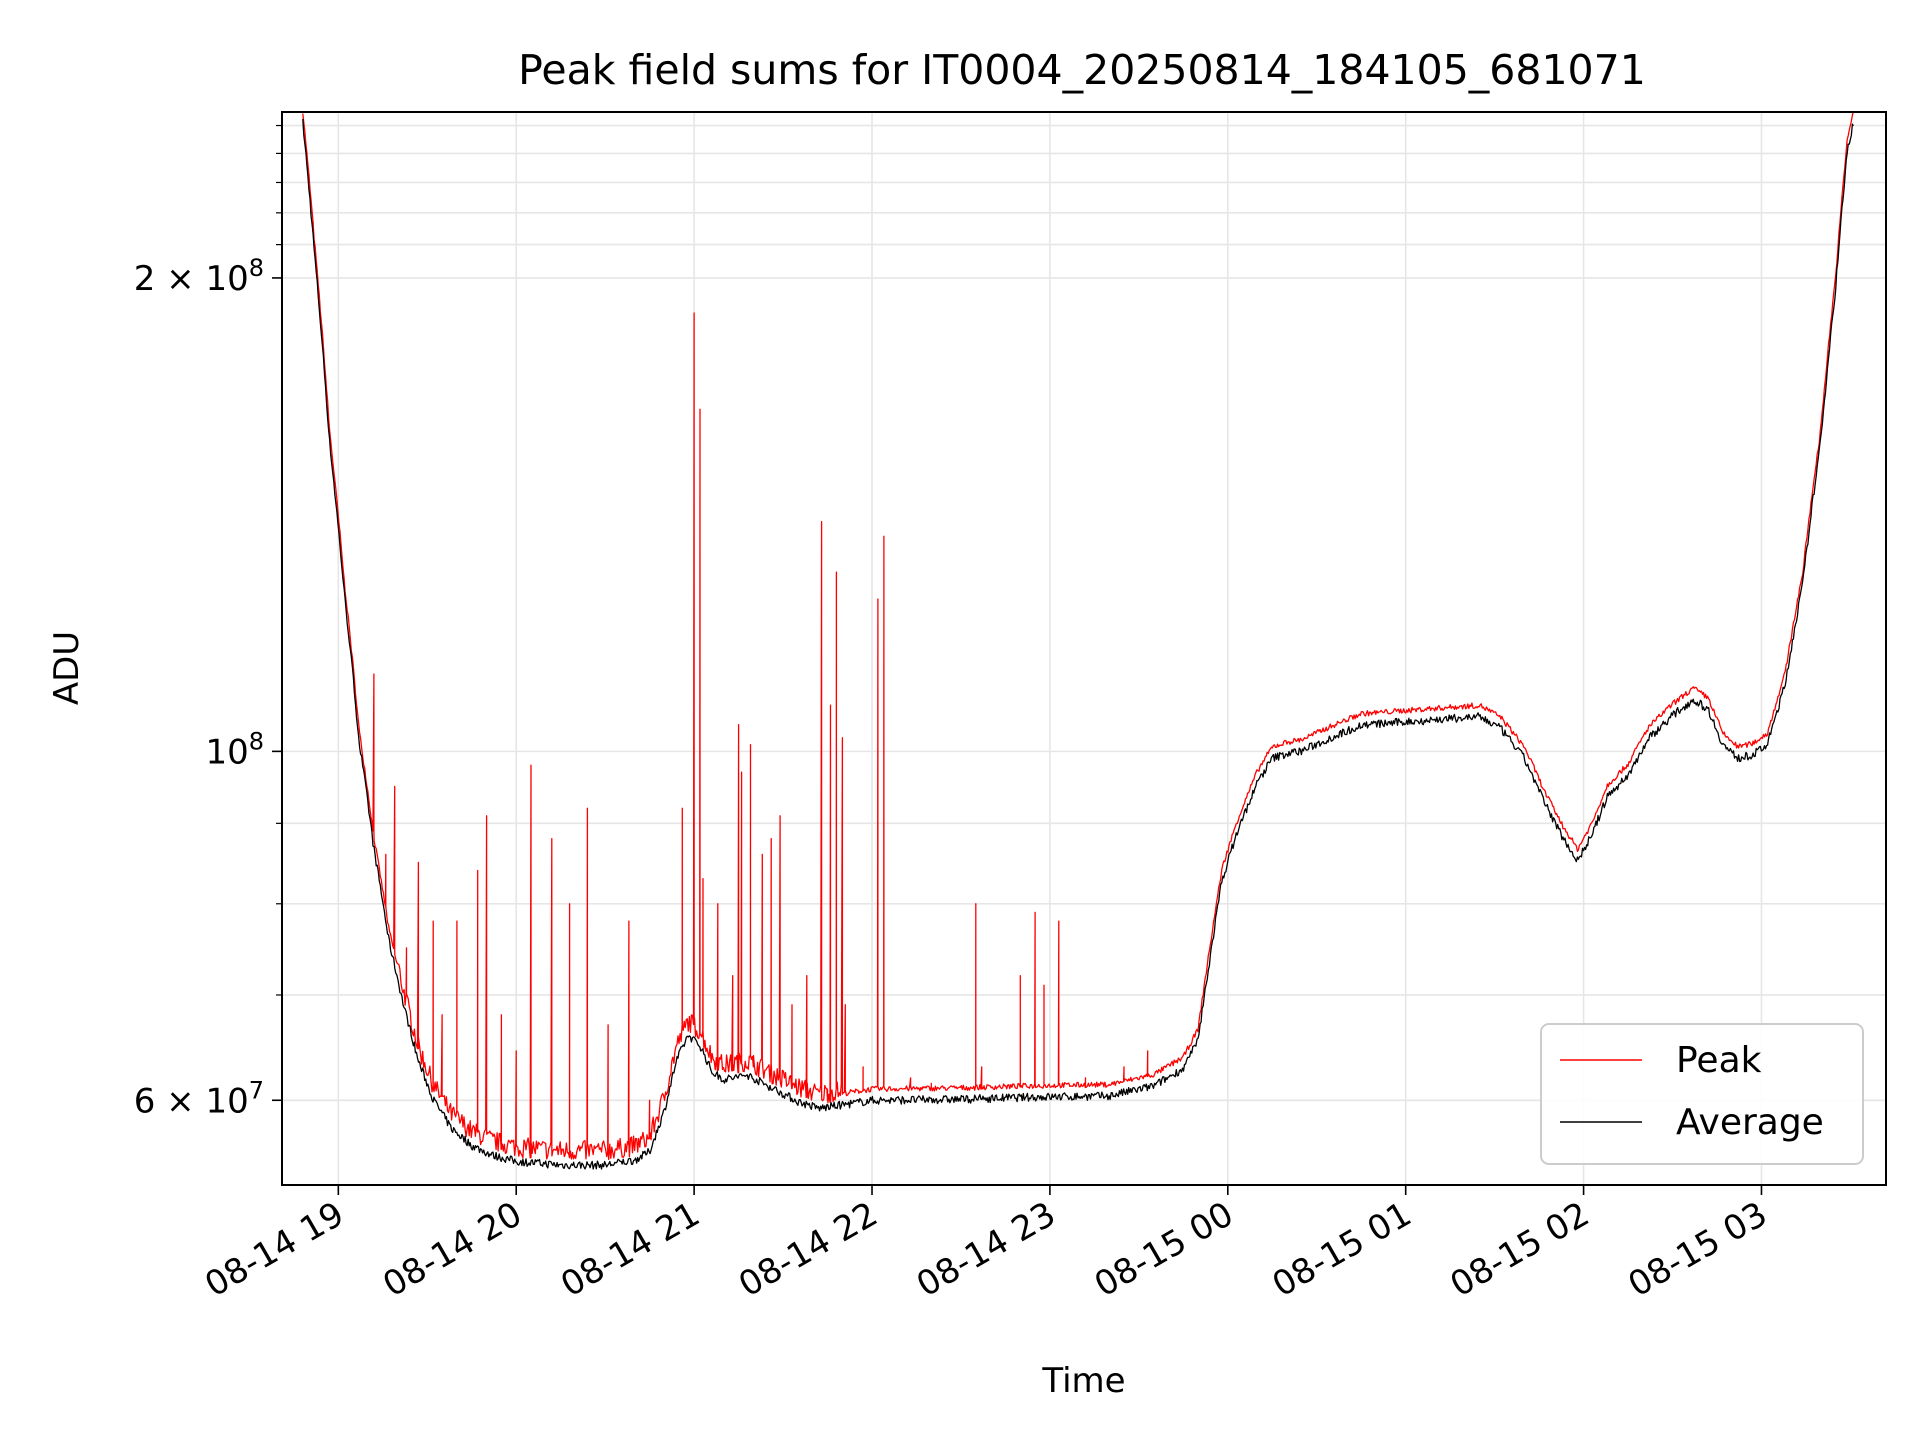  Describe the element at coordinates (1750, 1122) in the screenshot. I see `legend-average-label: Average` at that location.